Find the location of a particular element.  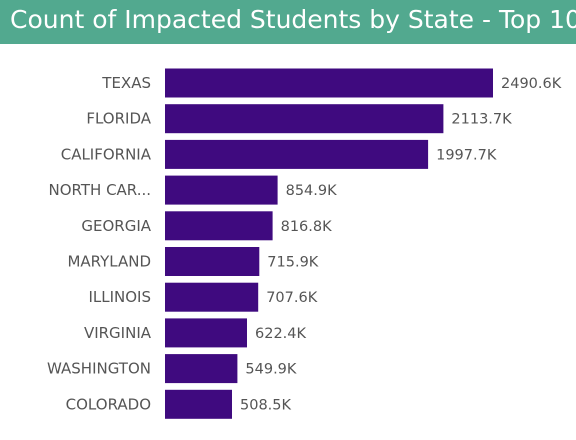

value-label: 854.9K is located at coordinates (312, 191).